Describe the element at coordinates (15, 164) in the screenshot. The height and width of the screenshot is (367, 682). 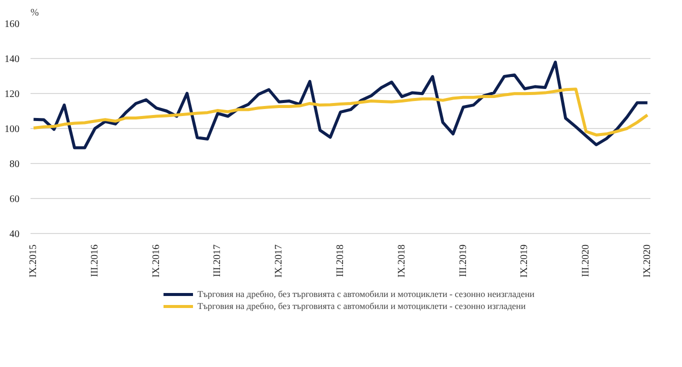
I see `y-tick-label: 80` at that location.